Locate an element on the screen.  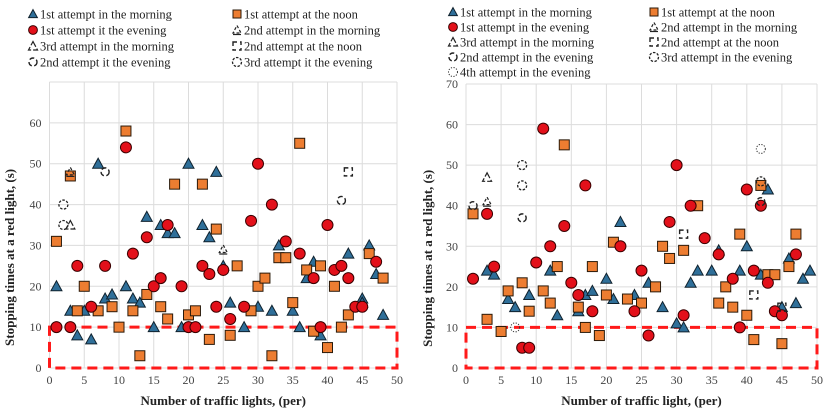
x-tick-label: 5 is located at coordinates (501, 380).